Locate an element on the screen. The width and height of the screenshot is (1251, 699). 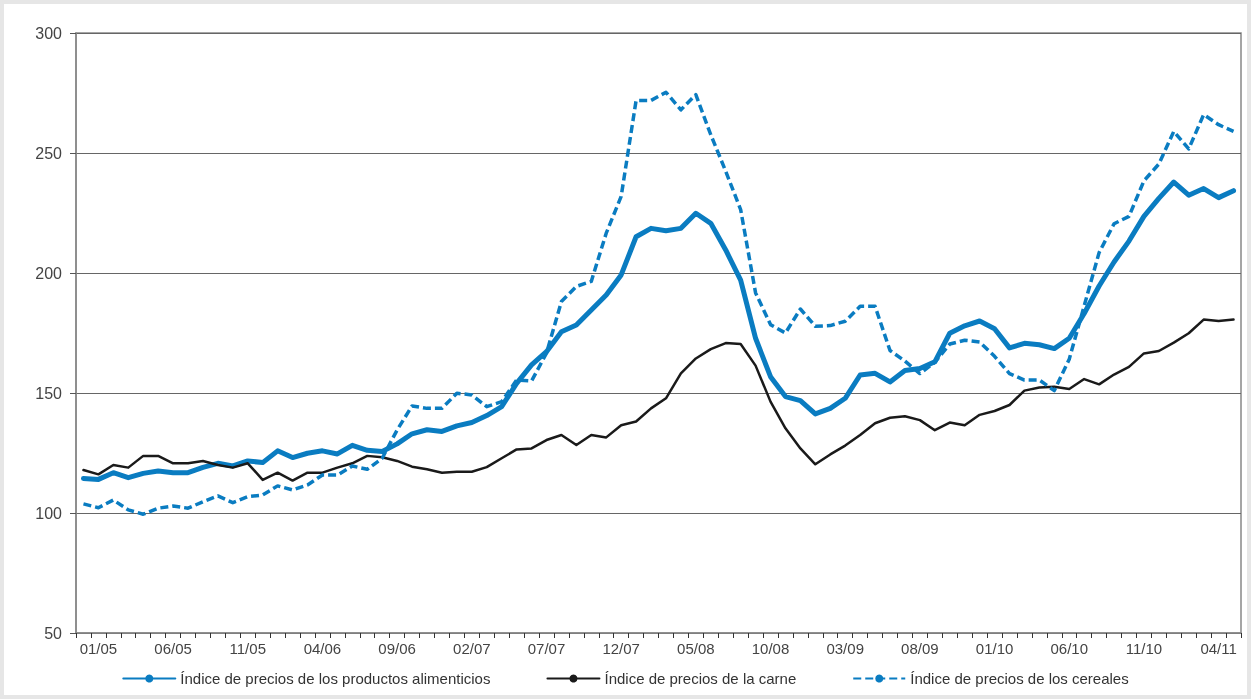
x-tick-label: 12/07 is located at coordinates (621, 648).